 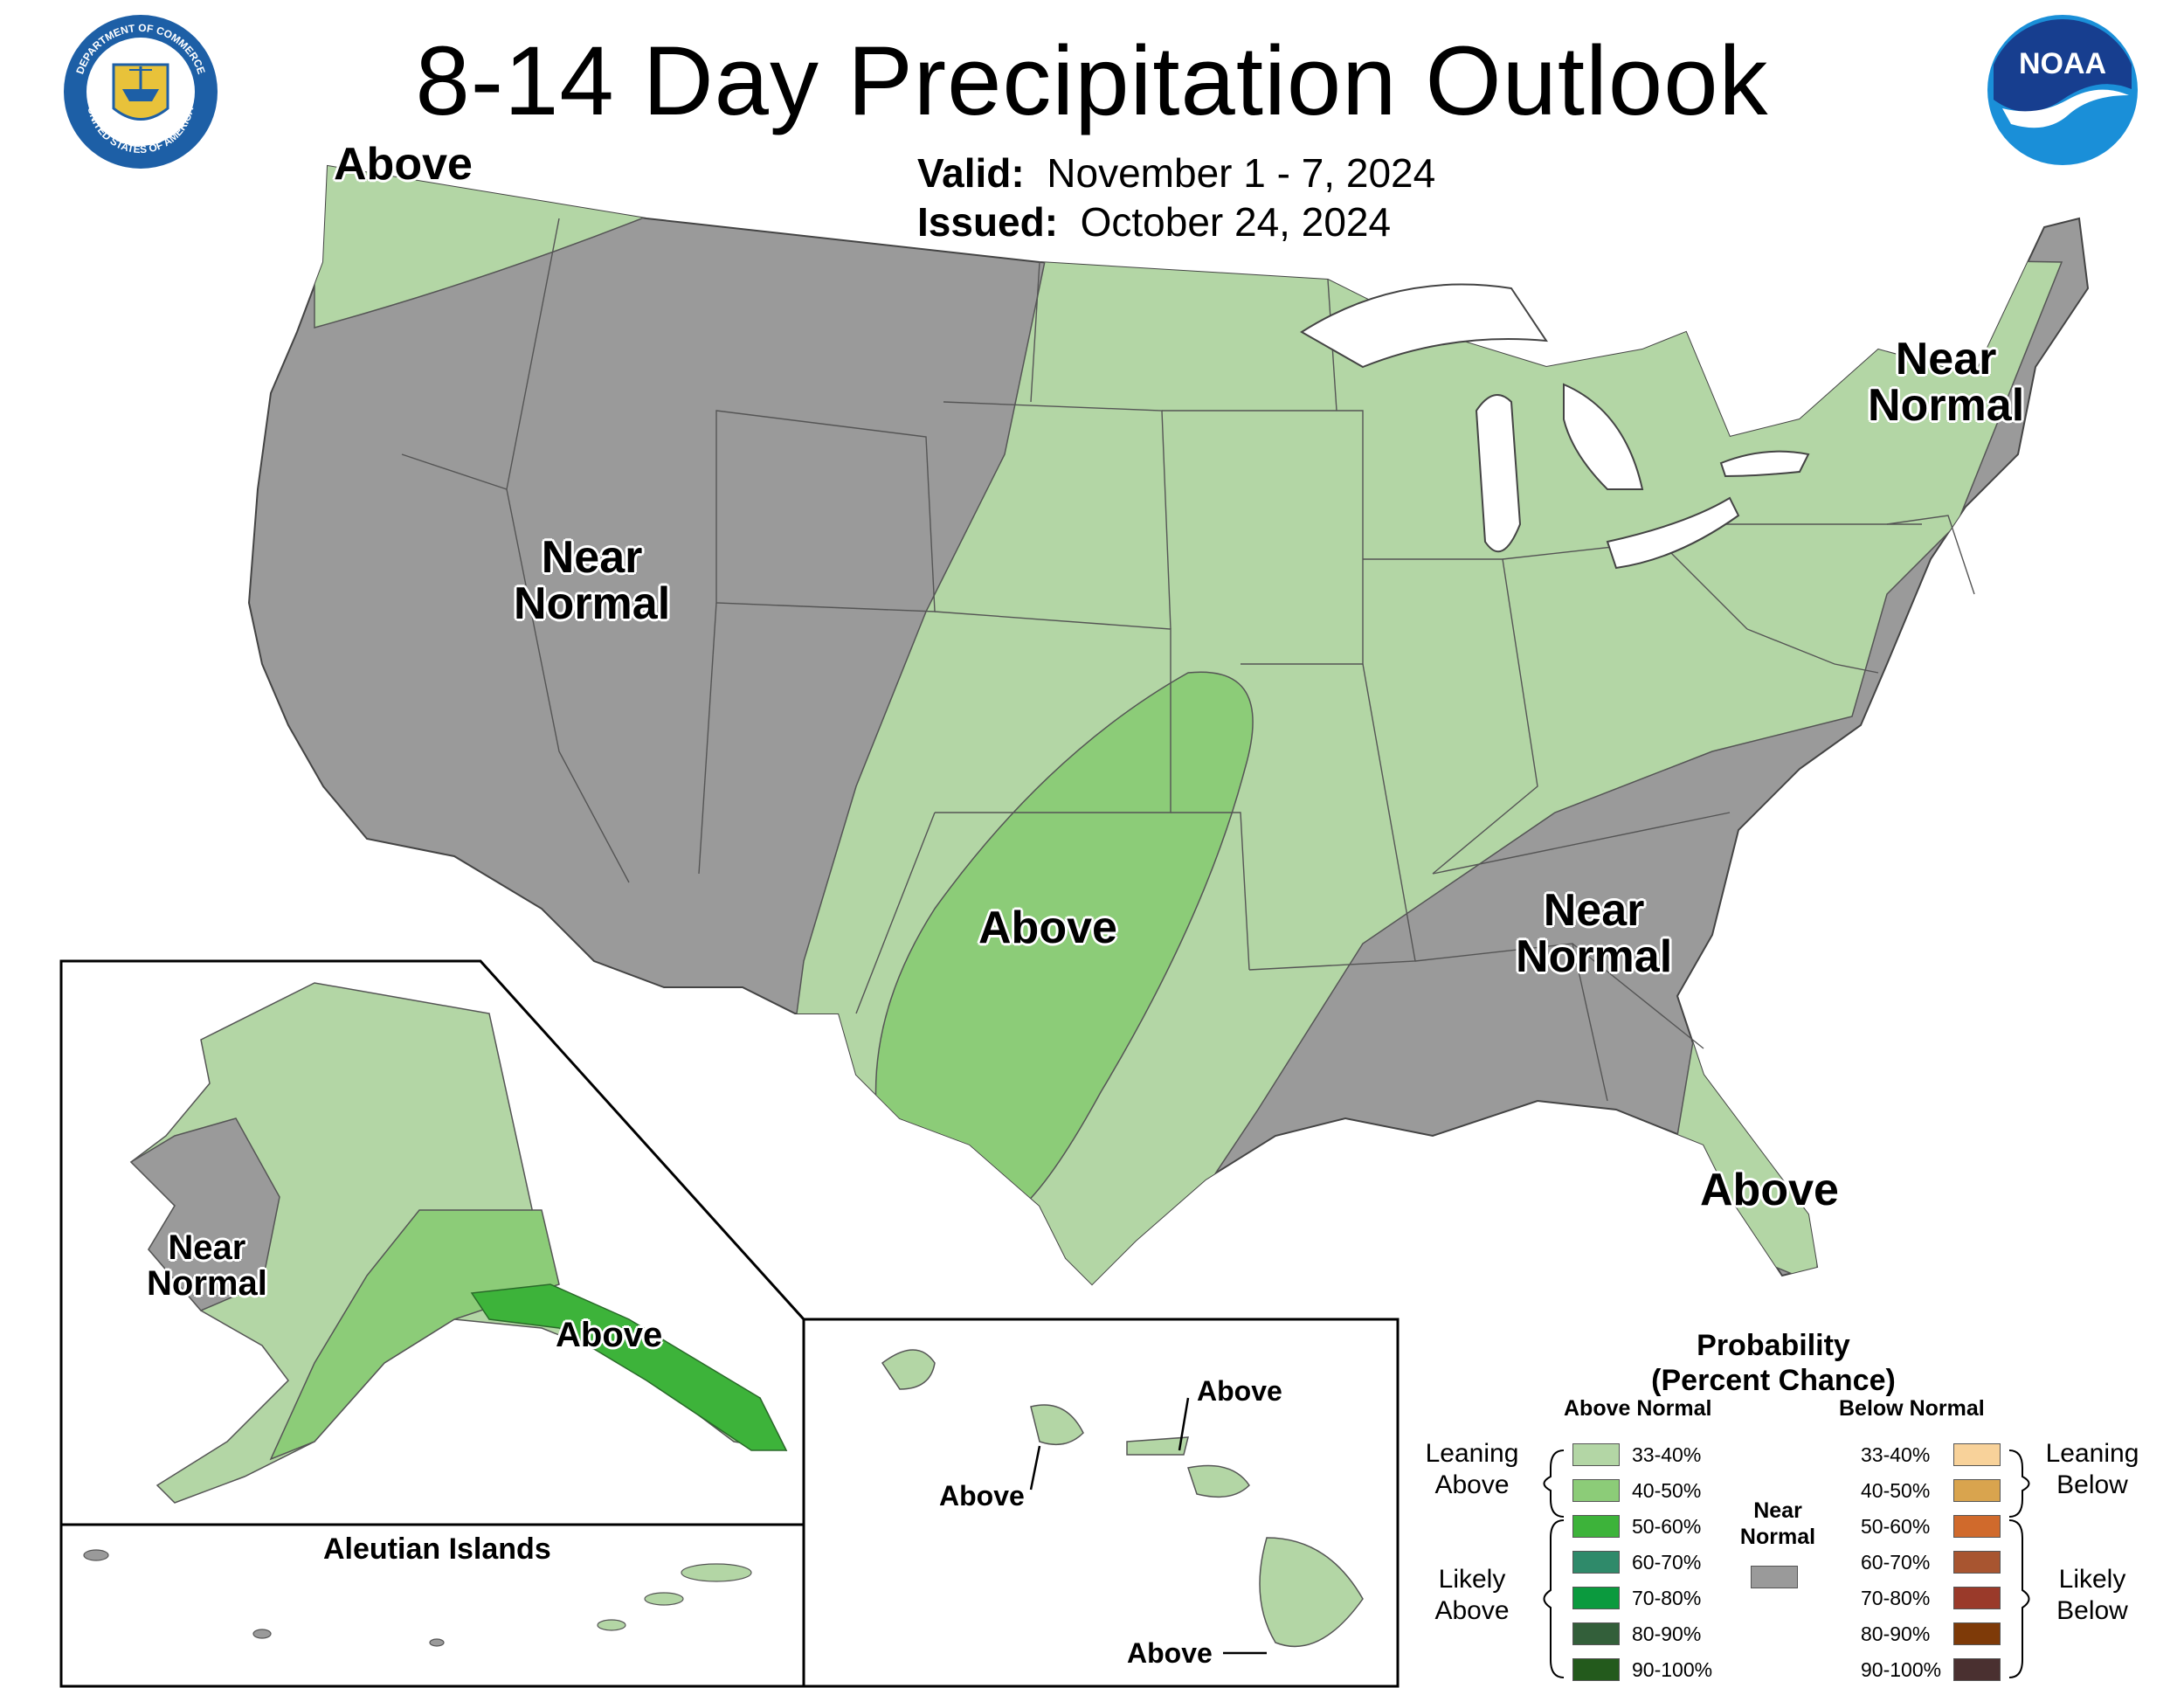 I want to click on valid-label: Valid:, so click(x=971, y=173).